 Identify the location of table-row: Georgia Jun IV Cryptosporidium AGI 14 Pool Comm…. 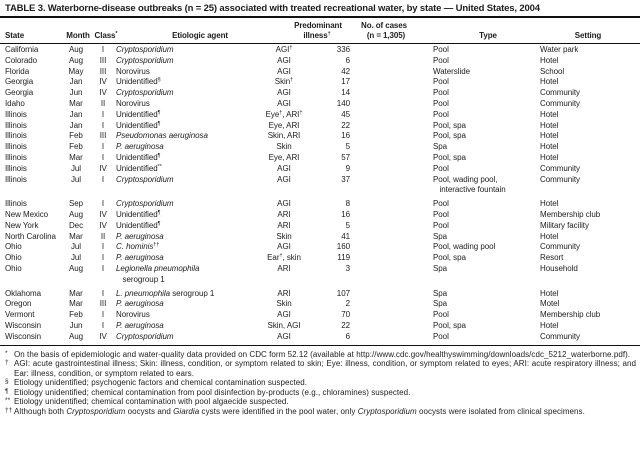
(320, 93).